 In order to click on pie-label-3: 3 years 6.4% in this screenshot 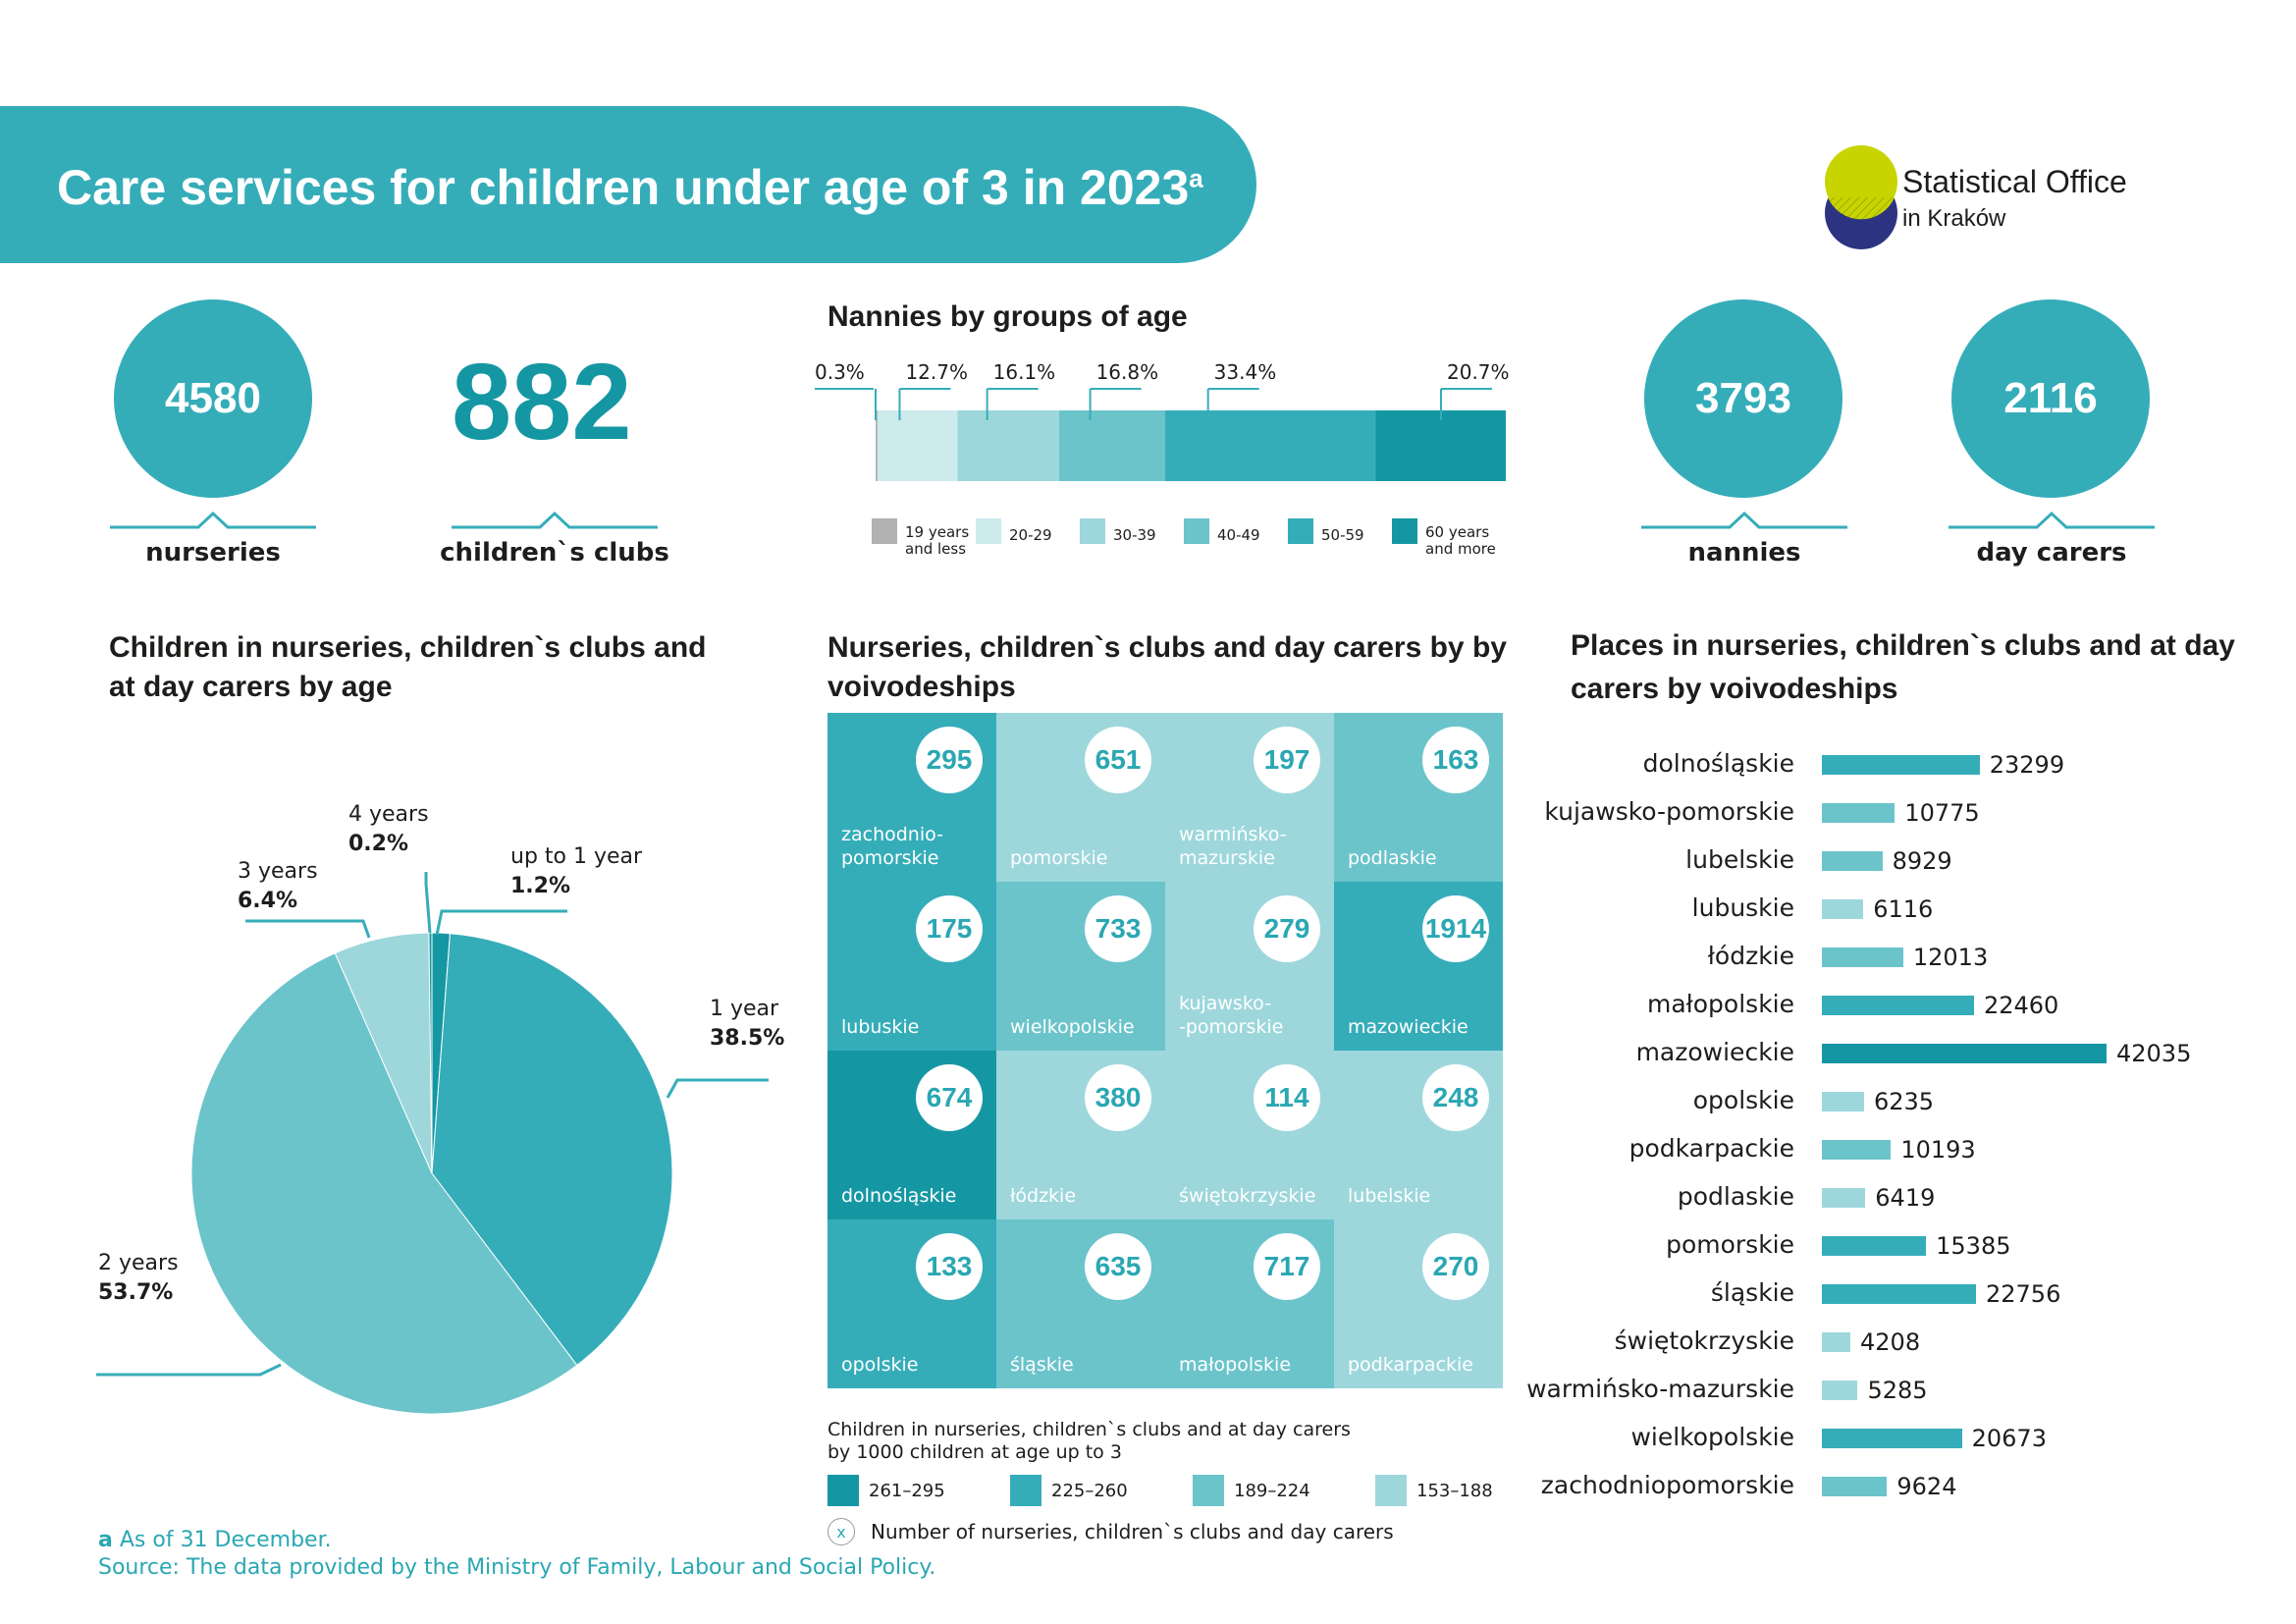, I will do `click(278, 886)`.